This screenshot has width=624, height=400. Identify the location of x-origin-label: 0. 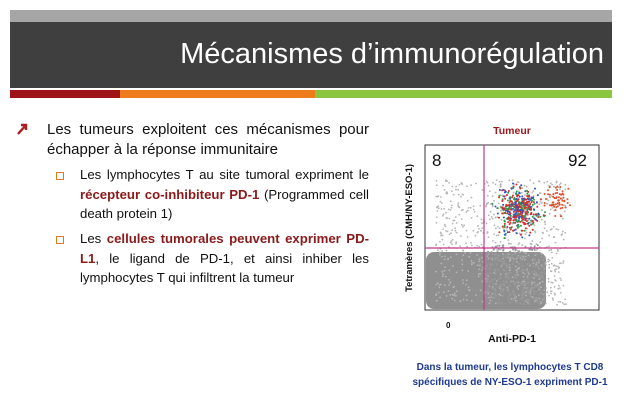
(448, 325).